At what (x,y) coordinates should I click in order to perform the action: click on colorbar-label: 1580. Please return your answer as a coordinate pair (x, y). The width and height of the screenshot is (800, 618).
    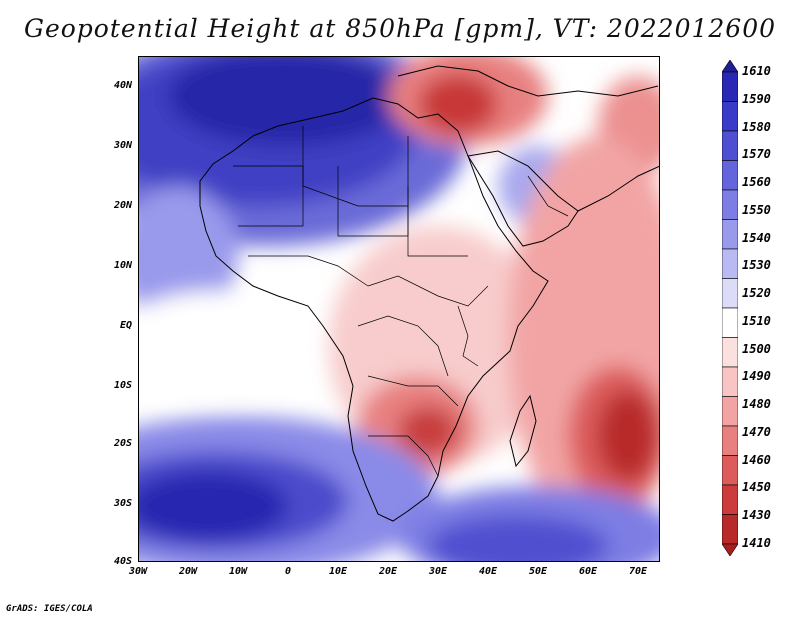
    Looking at the image, I should click on (756, 126).